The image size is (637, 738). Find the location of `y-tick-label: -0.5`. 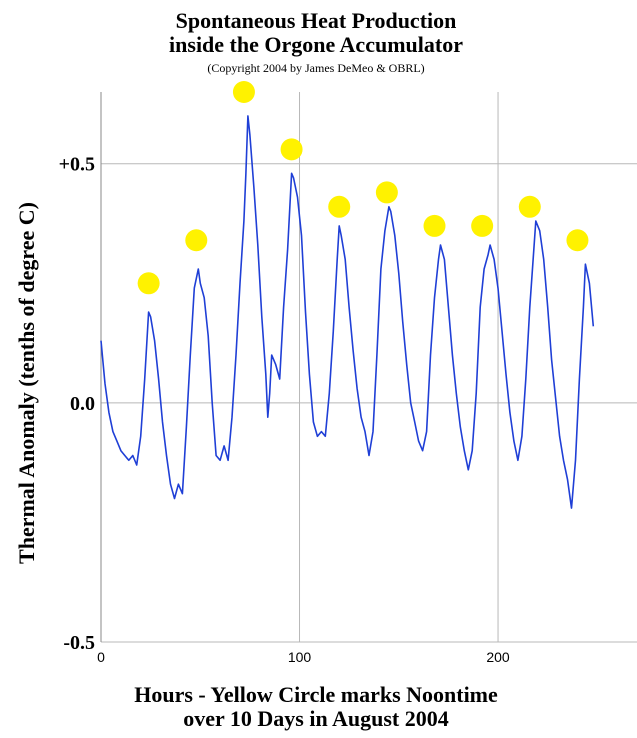

y-tick-label: -0.5 is located at coordinates (79, 643).